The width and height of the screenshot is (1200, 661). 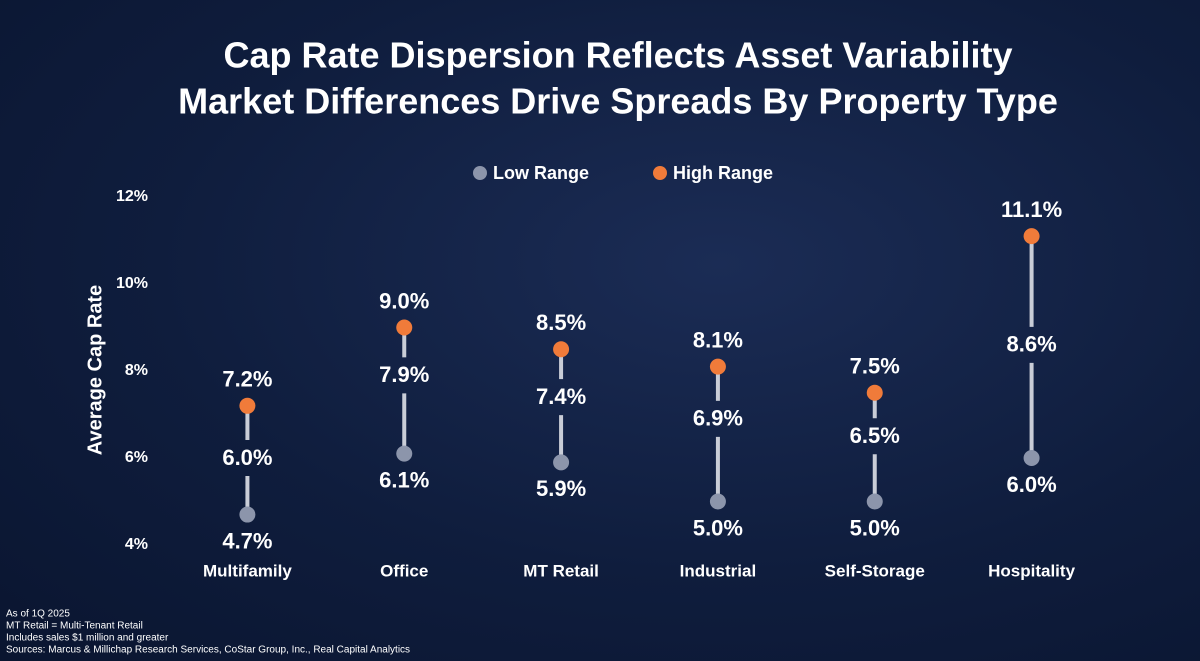 I want to click on midpoint-label: 7.4%, so click(x=561, y=396).